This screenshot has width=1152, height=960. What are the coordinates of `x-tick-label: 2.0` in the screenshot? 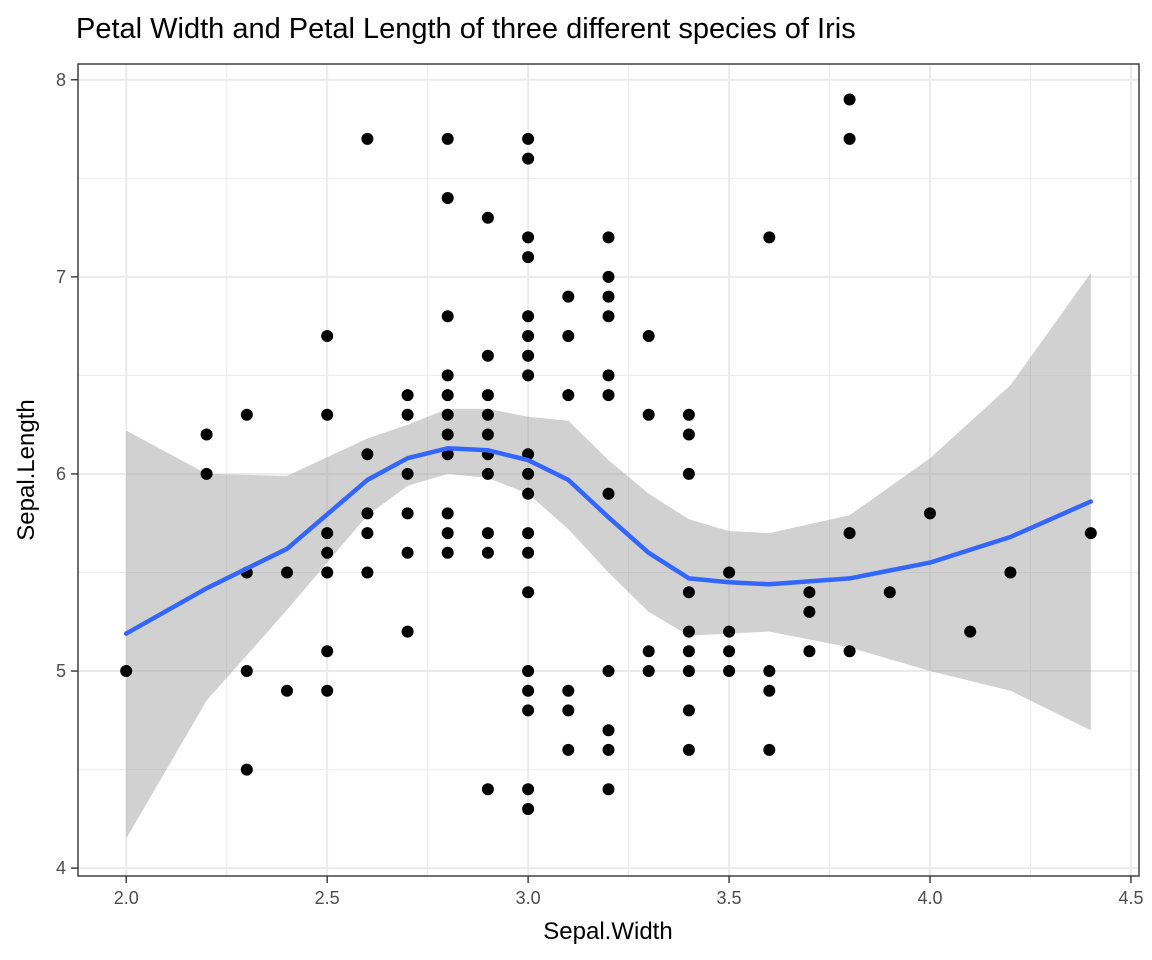 It's located at (126, 898).